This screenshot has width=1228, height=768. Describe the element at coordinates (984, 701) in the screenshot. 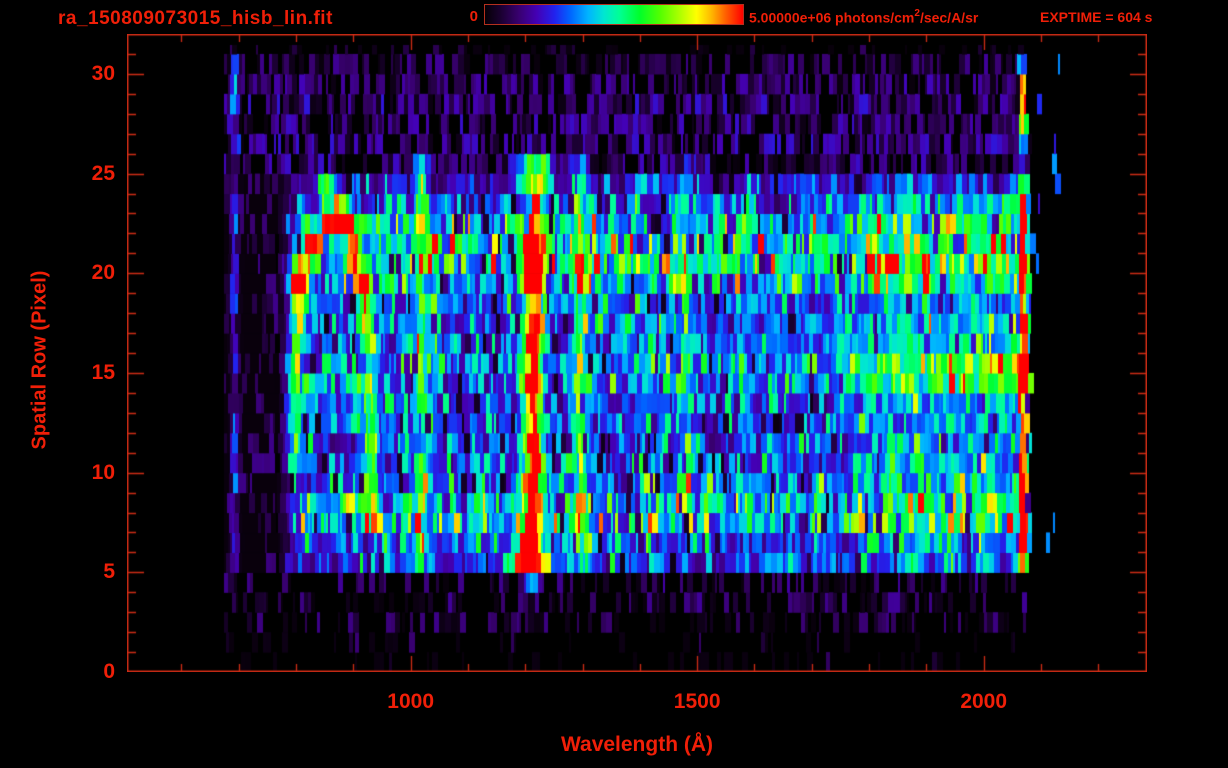

I see `x-tick-label: 2000` at that location.